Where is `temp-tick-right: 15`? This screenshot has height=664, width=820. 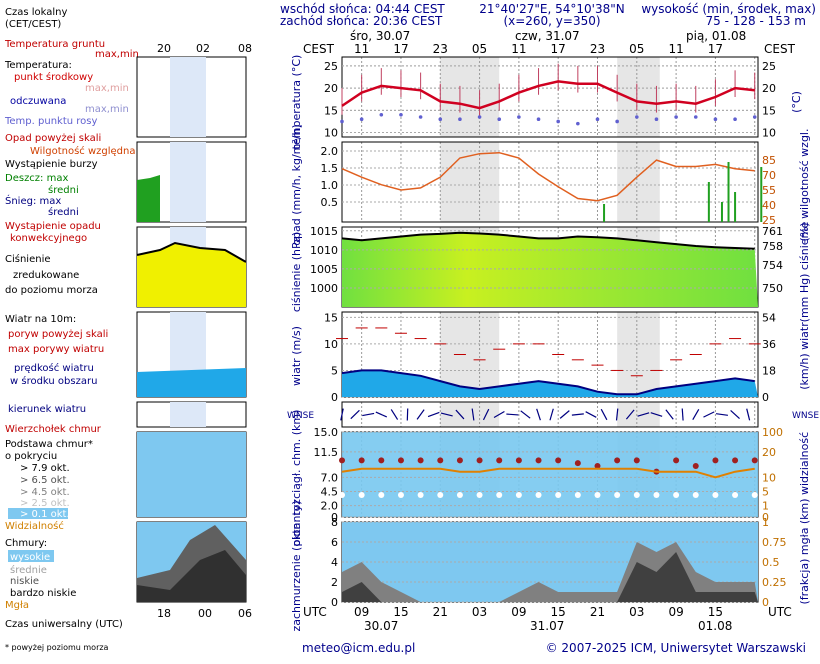 temp-tick-right: 15 is located at coordinates (769, 110).